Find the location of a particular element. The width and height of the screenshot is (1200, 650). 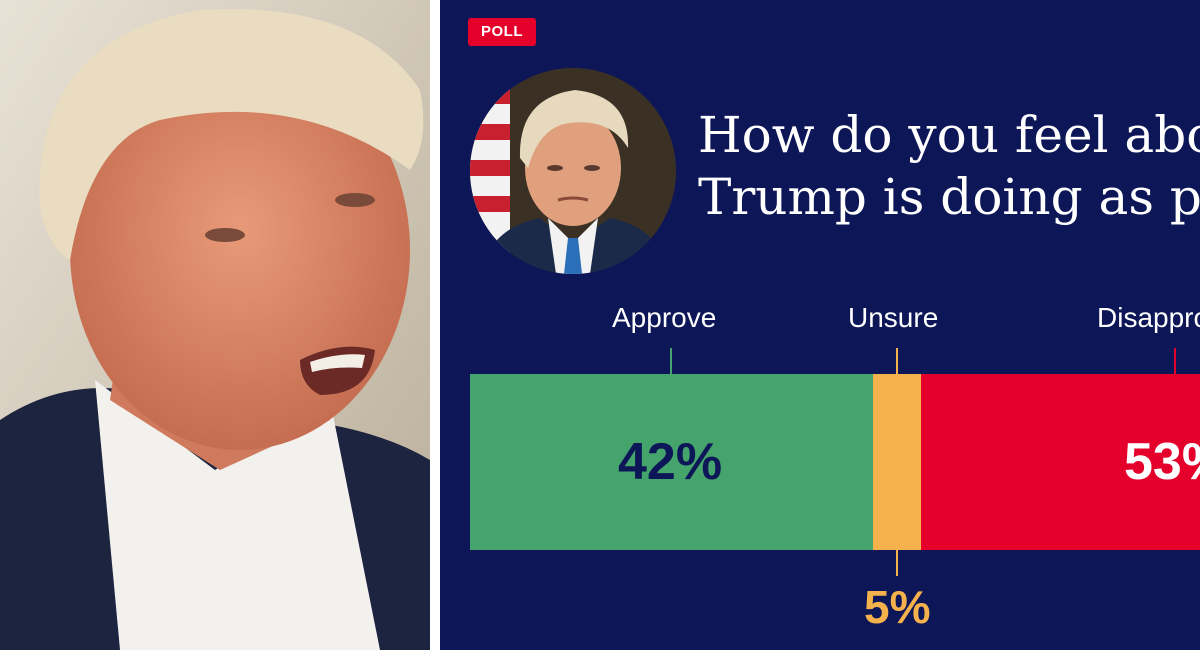

unsure-percent: 5% is located at coordinates (897, 607).